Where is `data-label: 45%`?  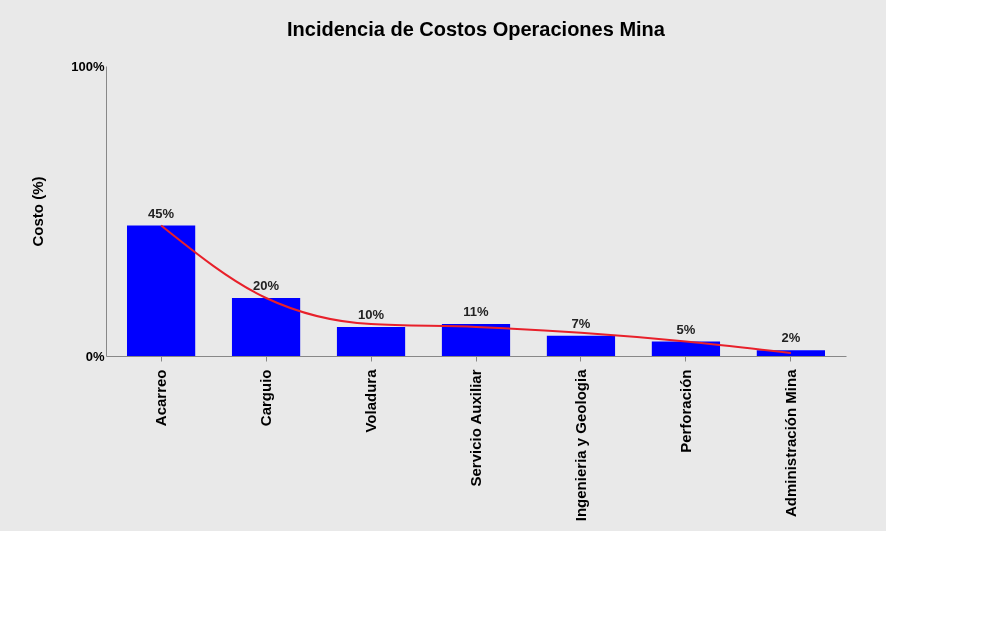 data-label: 45% is located at coordinates (161, 213).